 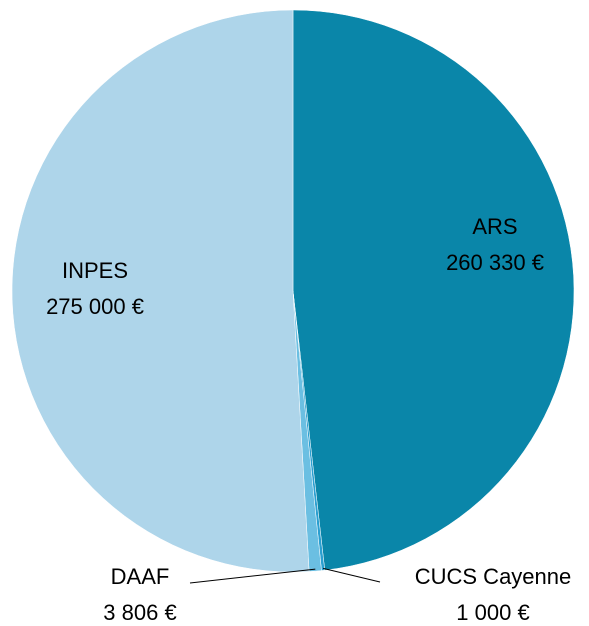 What do you see at coordinates (495, 262) in the screenshot?
I see `slice-value-label: 260 330 €` at bounding box center [495, 262].